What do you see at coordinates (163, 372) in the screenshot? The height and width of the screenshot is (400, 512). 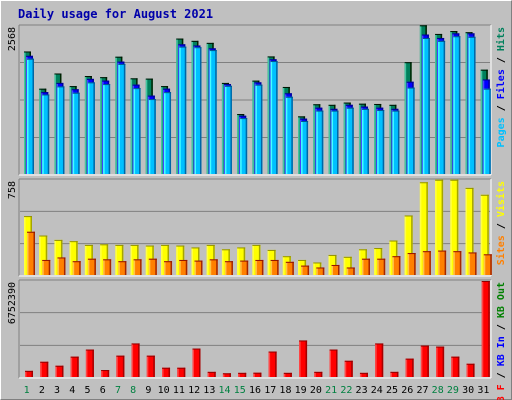 I see `bar-kbf-day-10-highlight` at bounding box center [163, 372].